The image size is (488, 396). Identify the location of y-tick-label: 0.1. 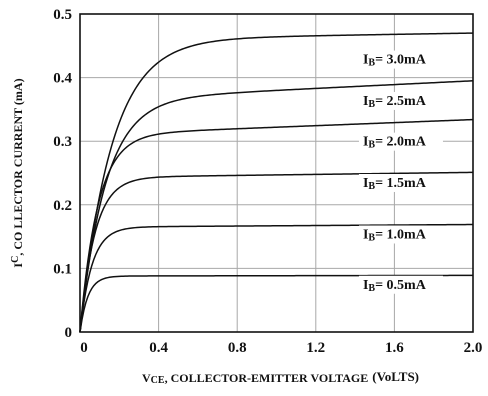
(62, 269).